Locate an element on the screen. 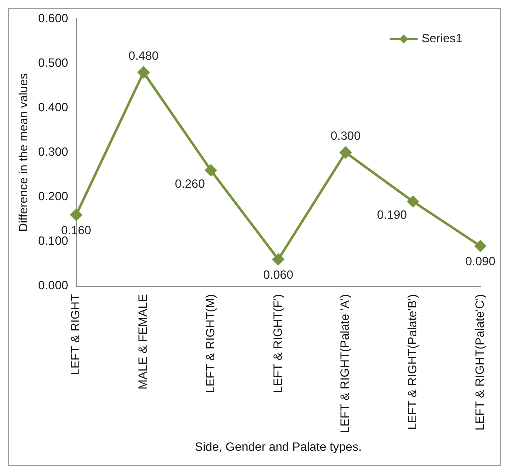 This screenshot has width=509, height=474. x-tick-label: LEFT & RIGHT(M) is located at coordinates (210, 344).